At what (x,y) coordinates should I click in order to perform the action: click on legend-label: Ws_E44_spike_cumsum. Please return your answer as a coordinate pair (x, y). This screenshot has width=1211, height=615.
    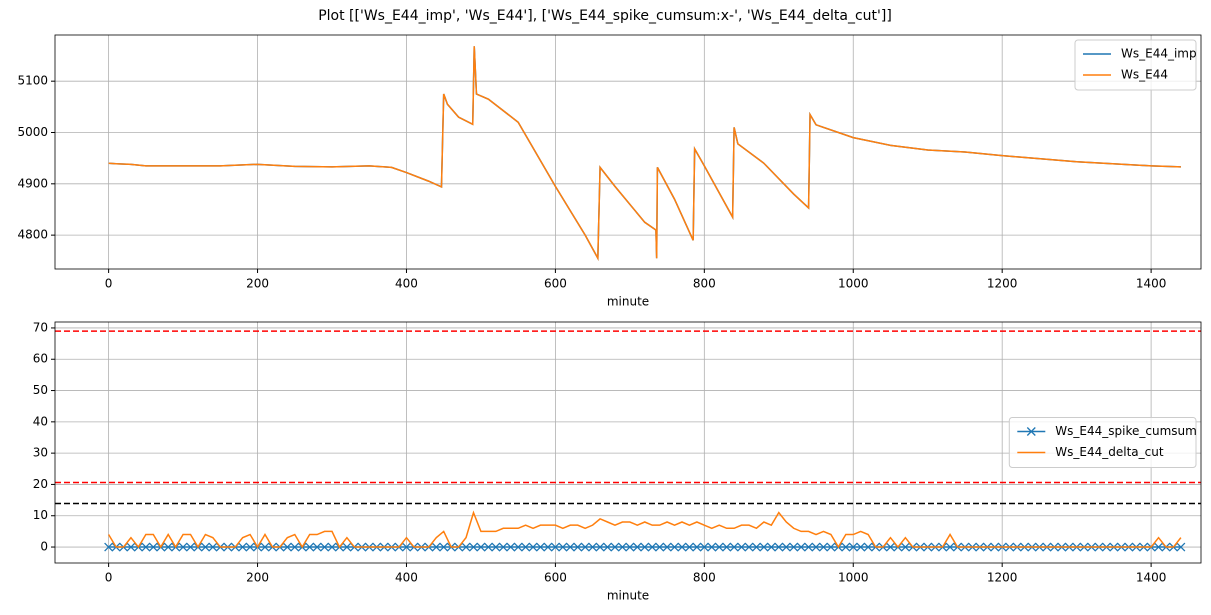
    Looking at the image, I should click on (1126, 431).